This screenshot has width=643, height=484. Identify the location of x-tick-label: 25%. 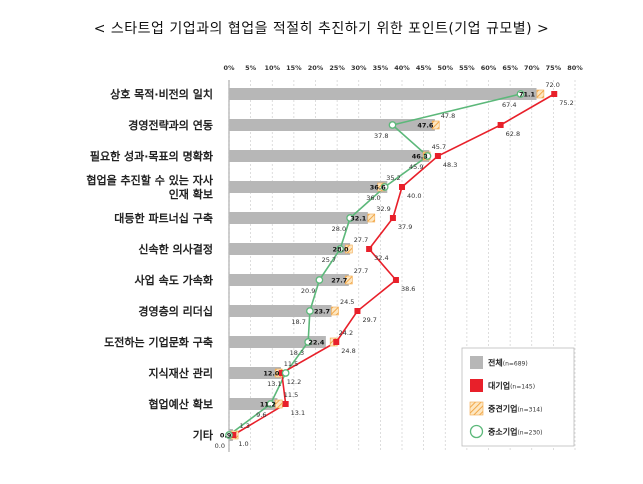
(337, 68).